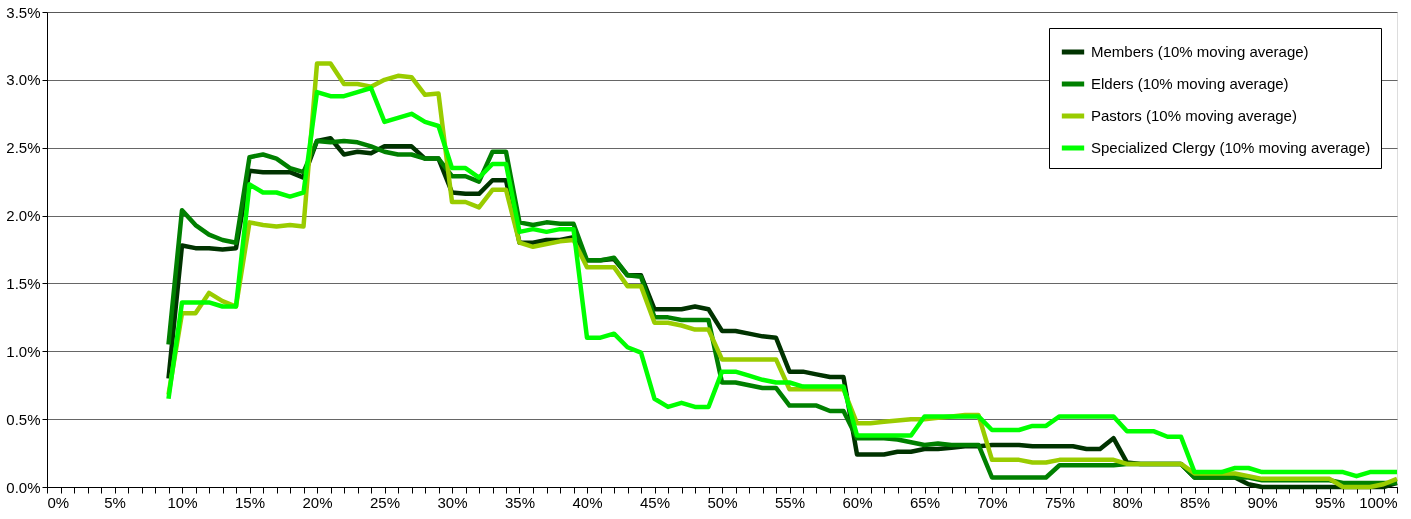 The image size is (1411, 519). Describe the element at coordinates (23, 351) in the screenshot. I see `y-tick-label: 1.0%` at that location.